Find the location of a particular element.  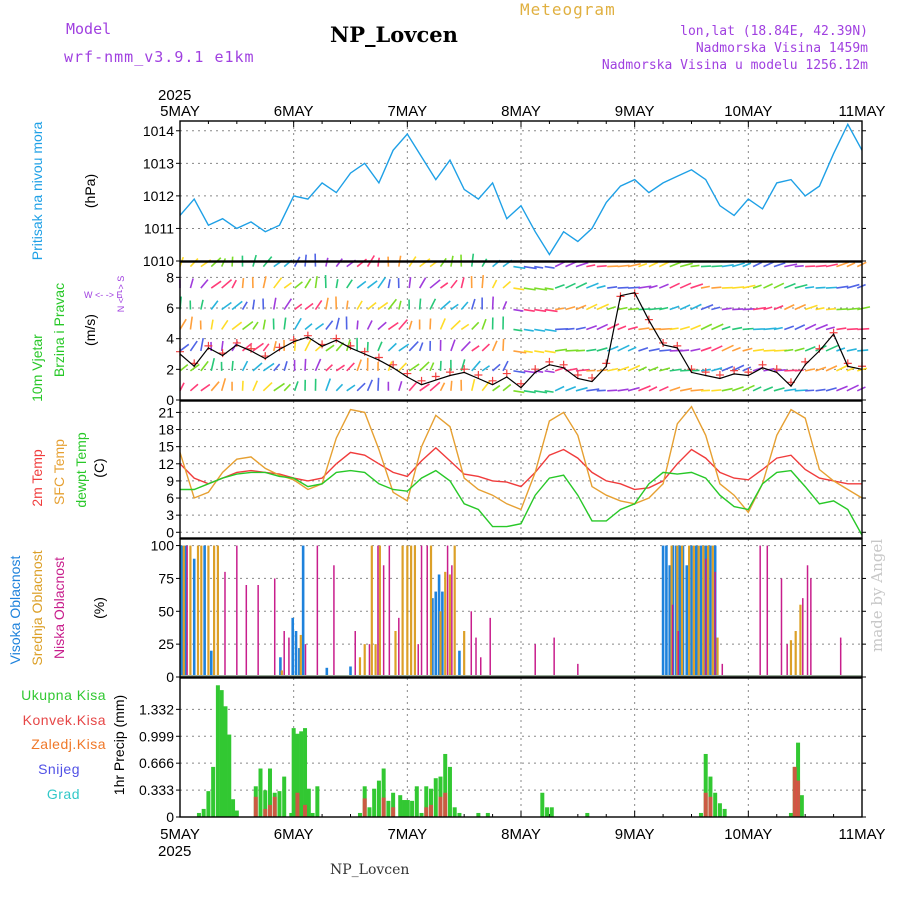

model-label: Model is located at coordinates (89, 29).